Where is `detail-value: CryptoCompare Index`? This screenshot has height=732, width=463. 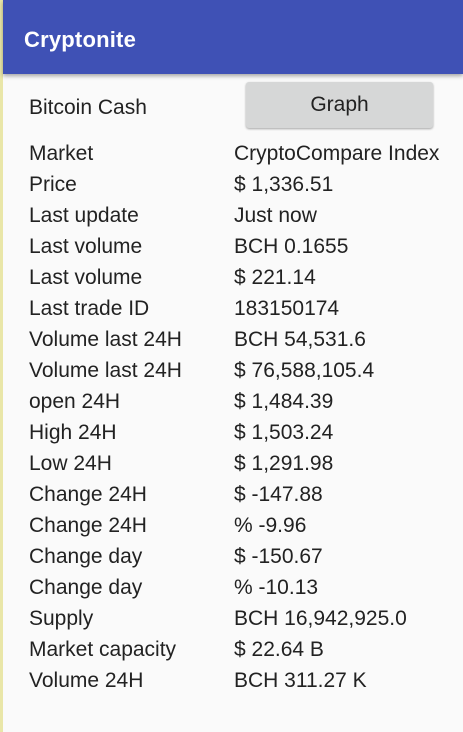 detail-value: CryptoCompare Index is located at coordinates (337, 153).